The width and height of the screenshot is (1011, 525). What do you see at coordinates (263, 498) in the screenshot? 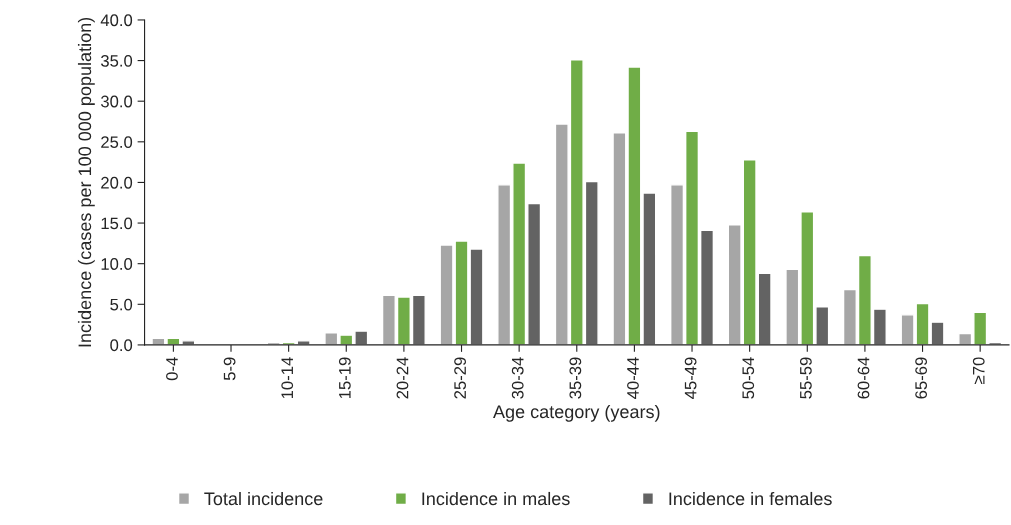
I see `legend-label: Total incidence` at bounding box center [263, 498].